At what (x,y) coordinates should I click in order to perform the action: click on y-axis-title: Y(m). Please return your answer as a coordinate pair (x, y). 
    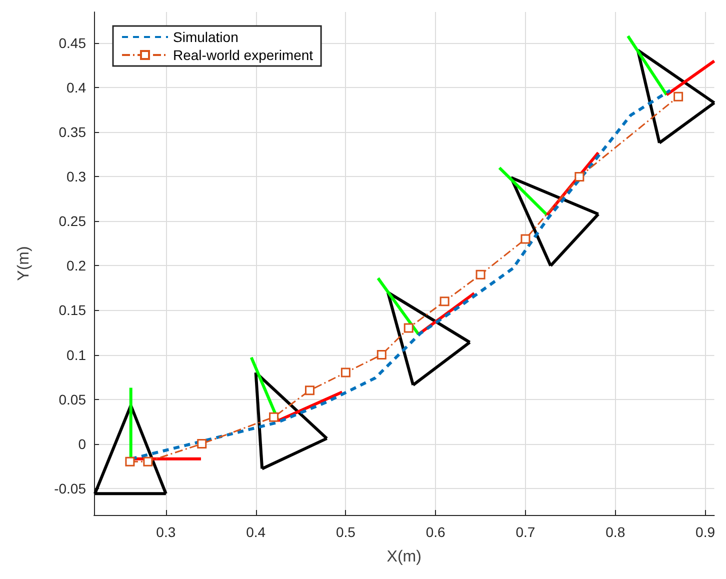
    Looking at the image, I should click on (24, 263).